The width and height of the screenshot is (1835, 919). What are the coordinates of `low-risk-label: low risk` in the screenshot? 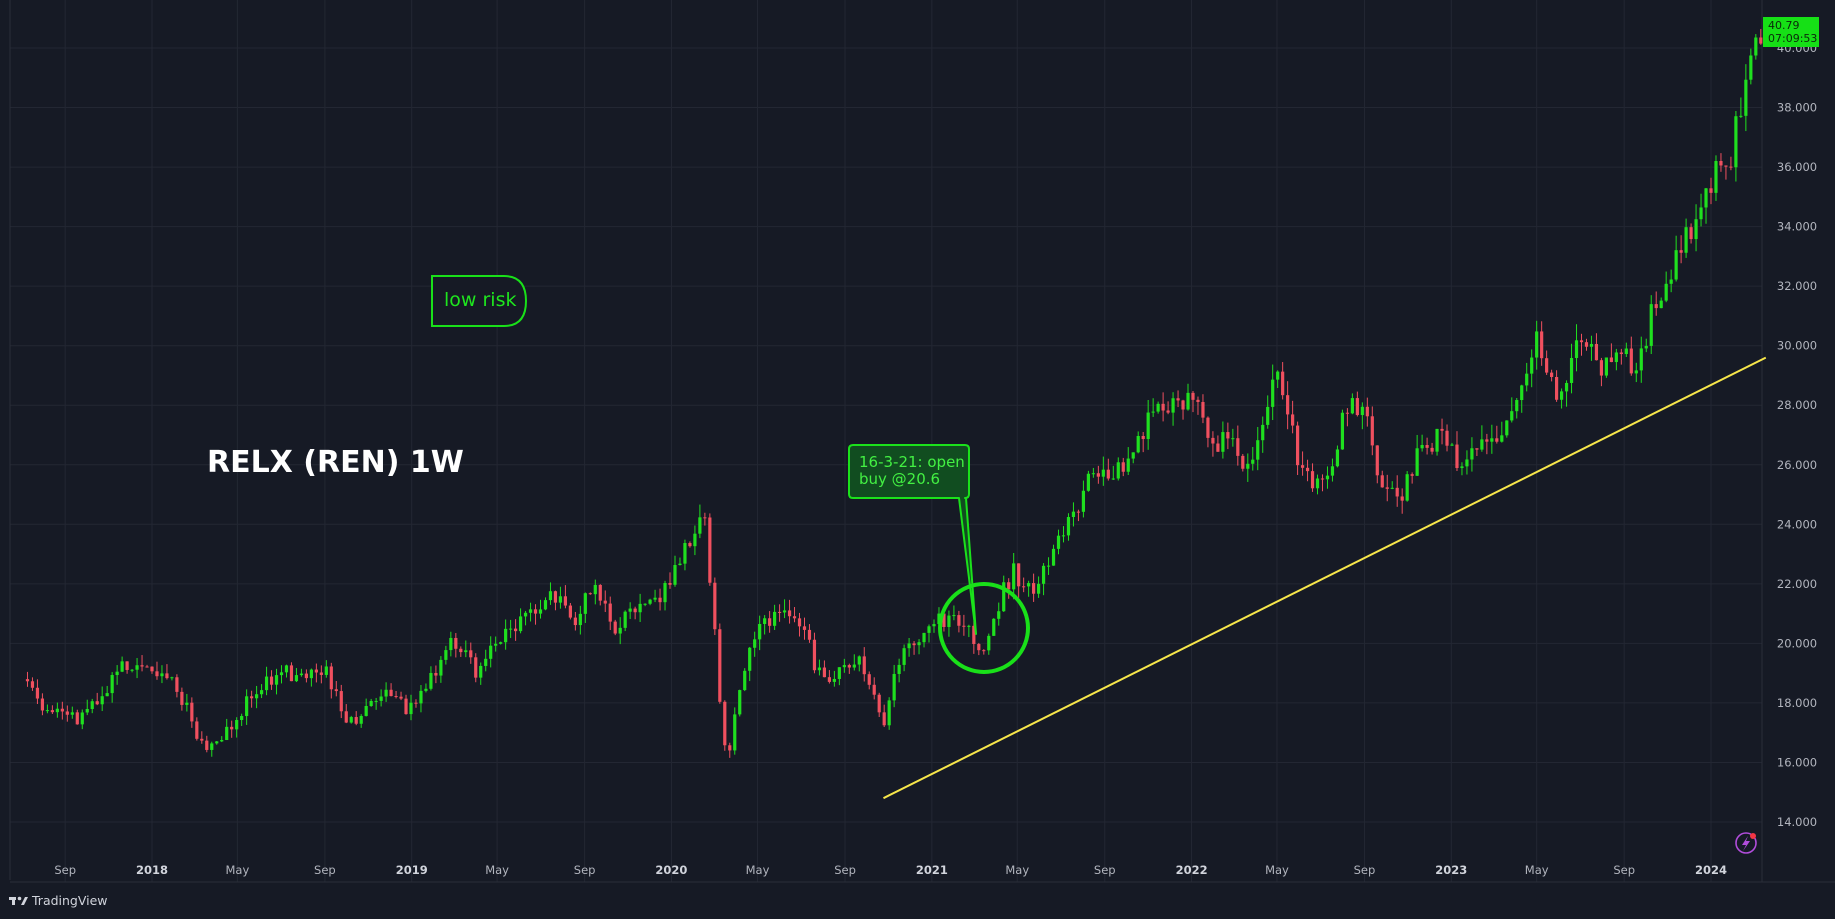 It's located at (480, 300).